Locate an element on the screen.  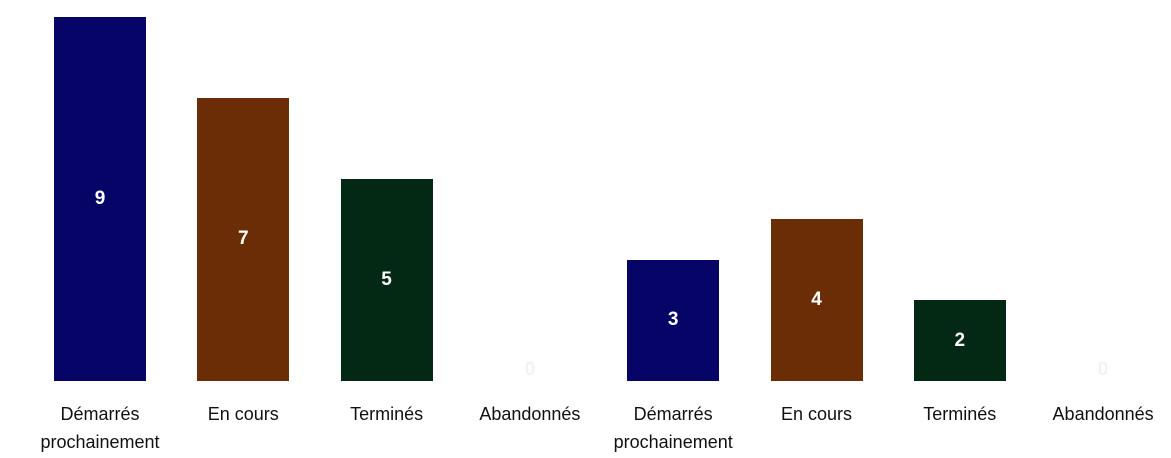
value-label: 5 is located at coordinates (386, 279).